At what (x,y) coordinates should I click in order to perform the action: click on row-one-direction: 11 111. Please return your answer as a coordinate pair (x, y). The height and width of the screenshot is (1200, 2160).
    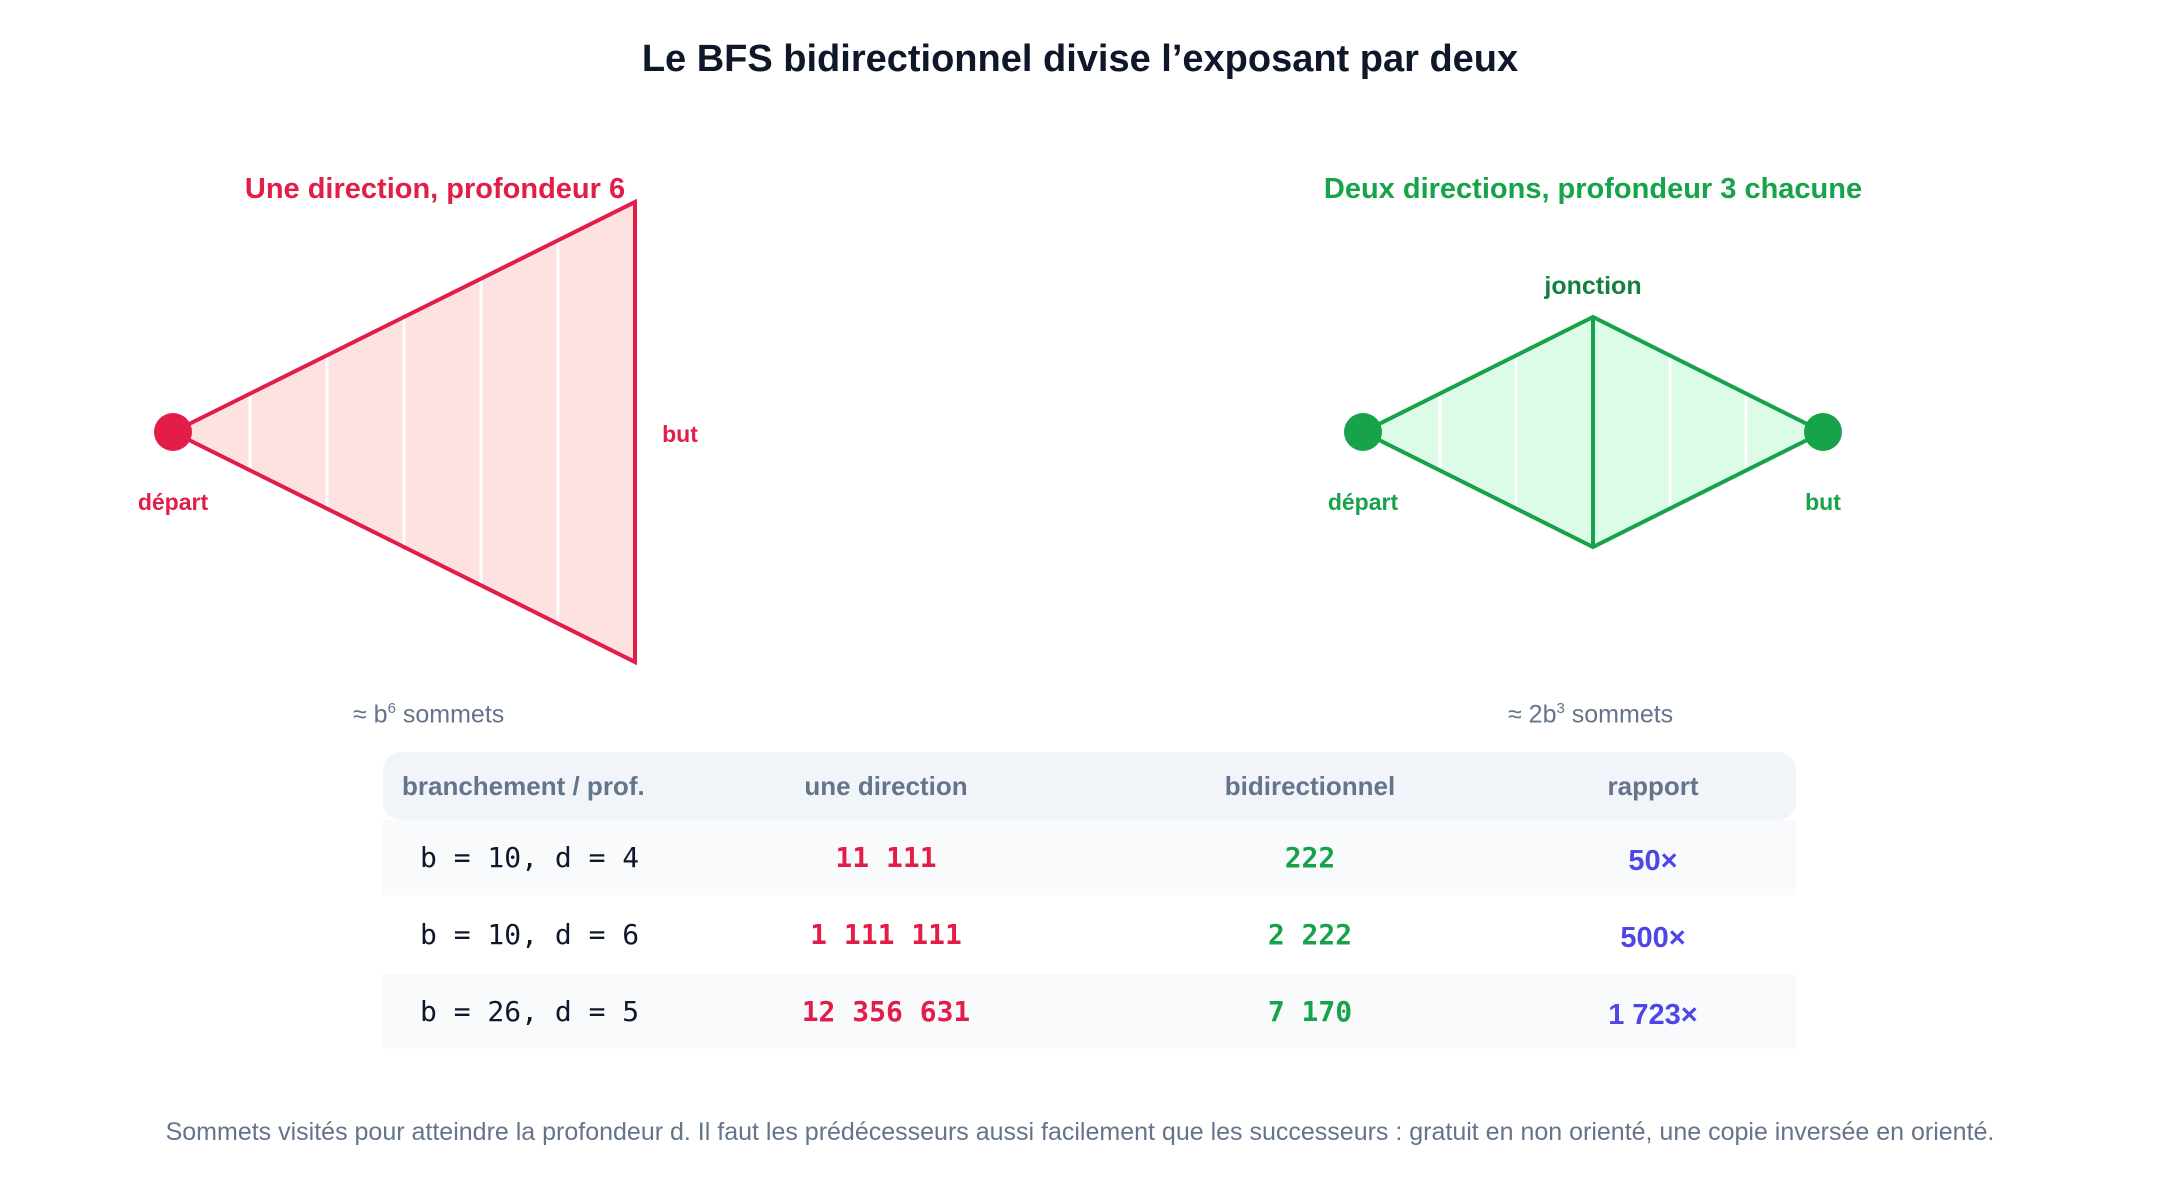
    Looking at the image, I should click on (886, 857).